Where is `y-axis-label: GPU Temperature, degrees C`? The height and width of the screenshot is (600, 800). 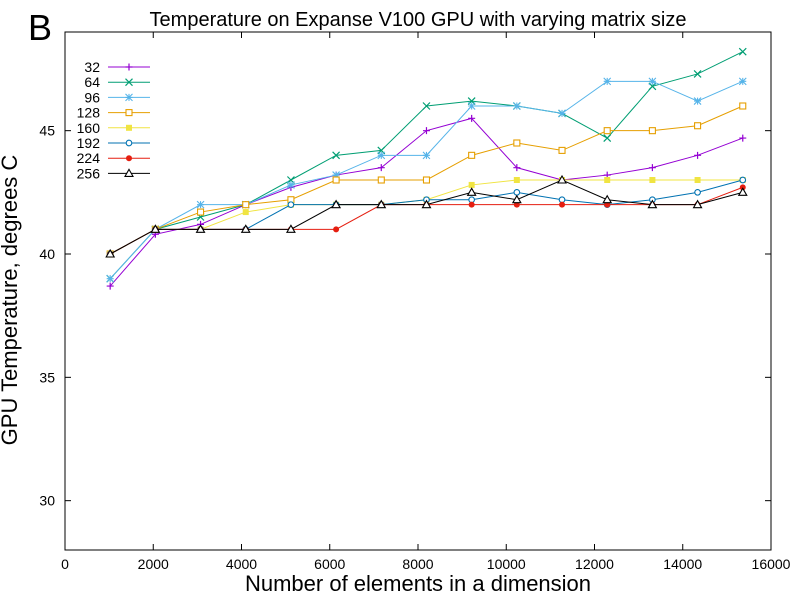
y-axis-label: GPU Temperature, degrees C is located at coordinates (11, 300).